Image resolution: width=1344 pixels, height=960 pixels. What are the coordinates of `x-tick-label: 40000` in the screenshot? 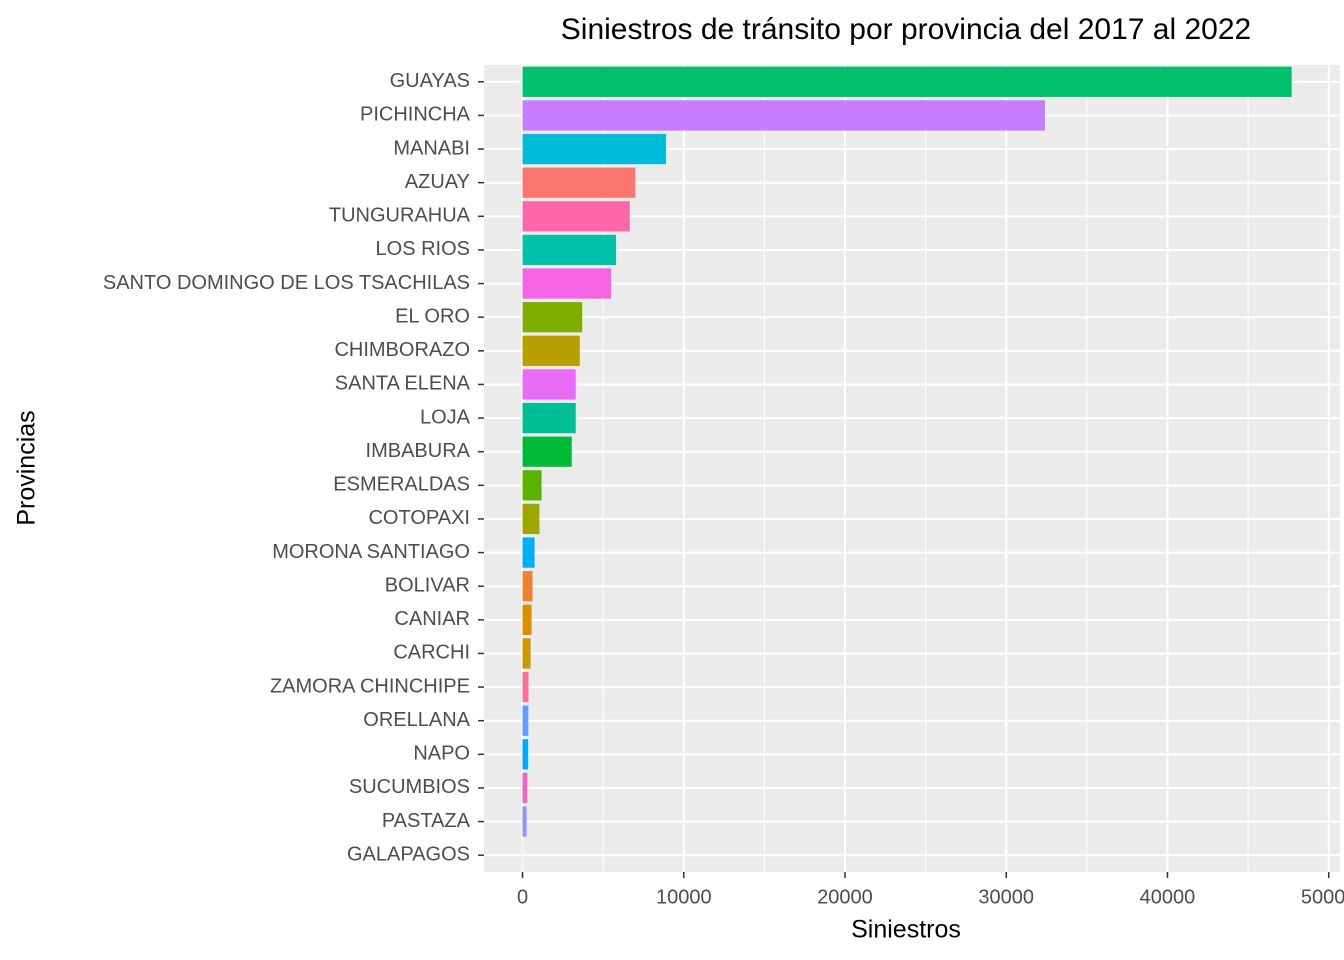 It's located at (1168, 897).